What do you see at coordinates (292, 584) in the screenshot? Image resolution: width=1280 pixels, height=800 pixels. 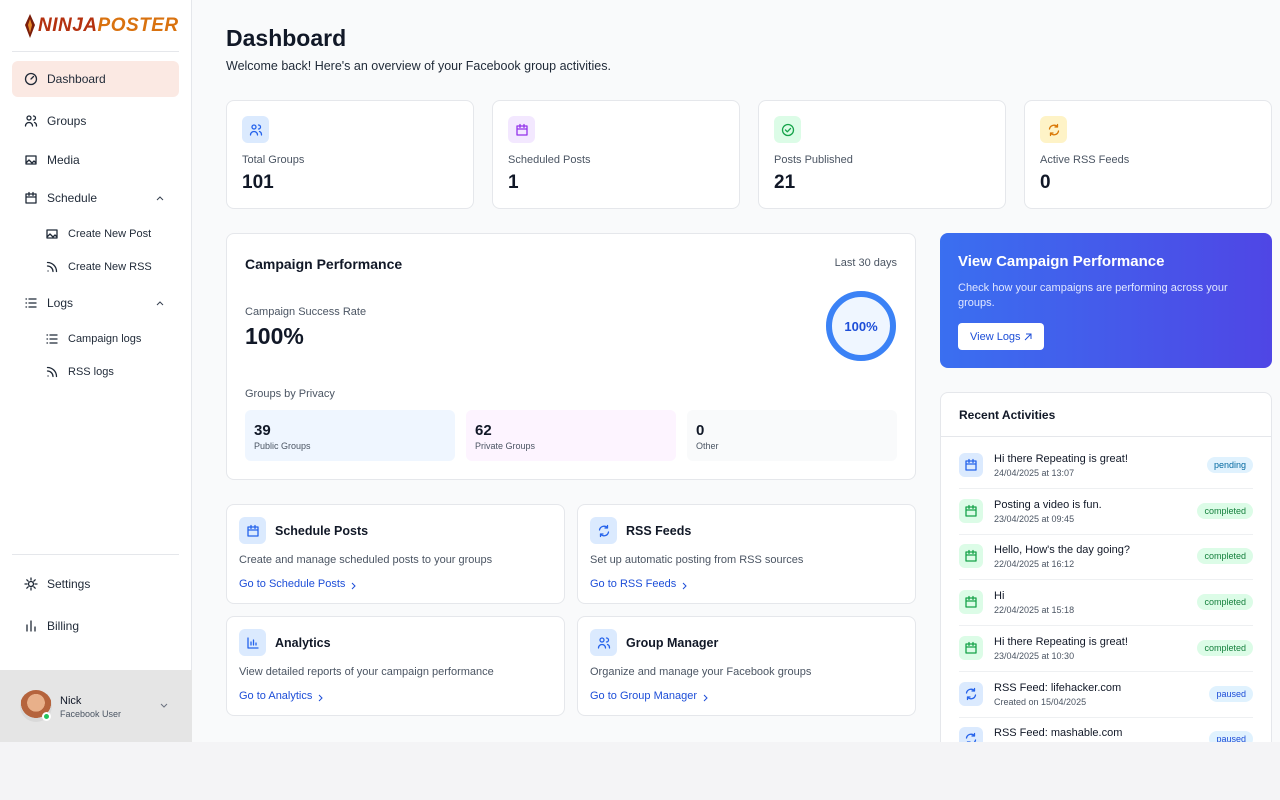 I see `link: Go to Schedule Posts` at bounding box center [292, 584].